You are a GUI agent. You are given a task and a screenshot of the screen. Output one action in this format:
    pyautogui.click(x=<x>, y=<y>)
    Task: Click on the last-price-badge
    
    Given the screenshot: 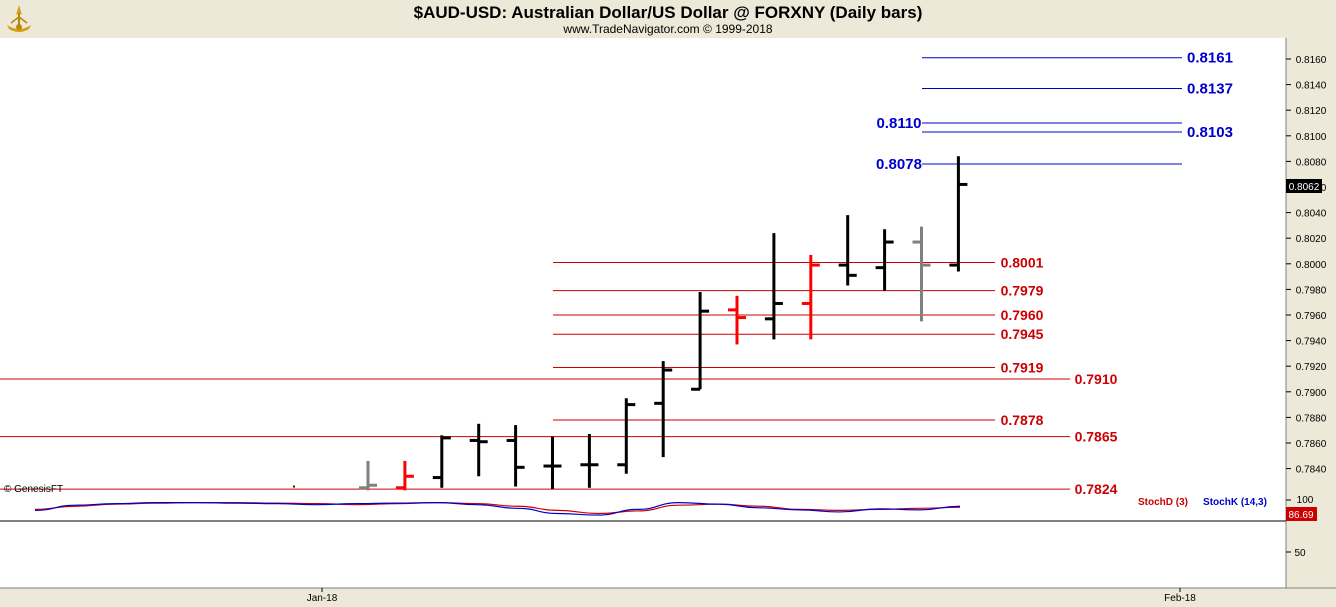 What is the action you would take?
    pyautogui.click(x=1304, y=186)
    